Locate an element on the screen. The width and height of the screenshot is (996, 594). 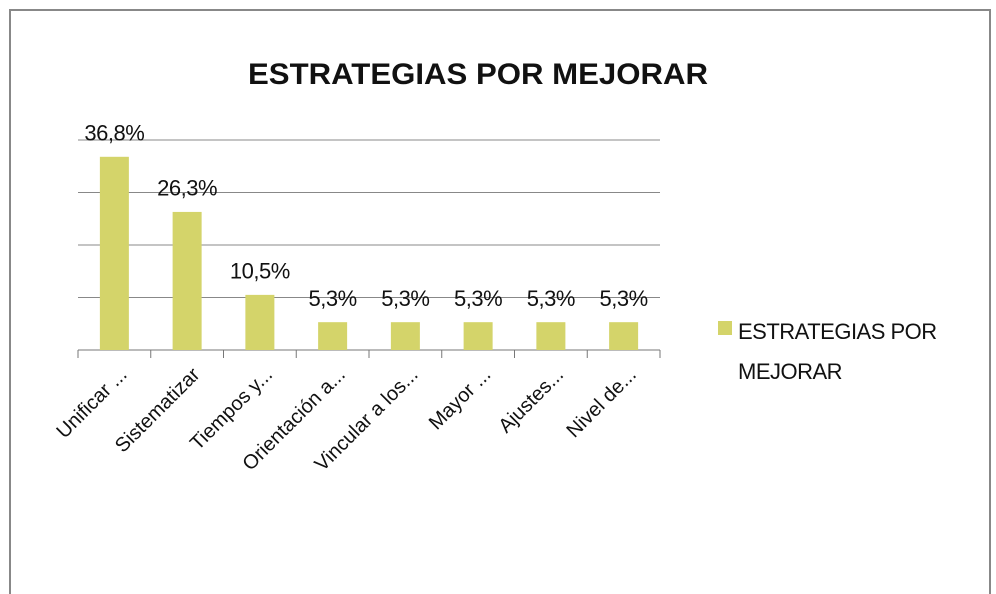
data-label: 26,3% is located at coordinates (187, 188).